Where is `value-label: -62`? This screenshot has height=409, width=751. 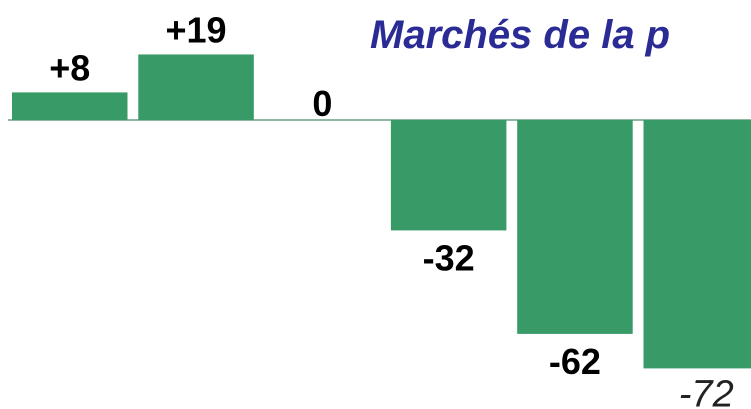
value-label: -62 is located at coordinates (575, 361).